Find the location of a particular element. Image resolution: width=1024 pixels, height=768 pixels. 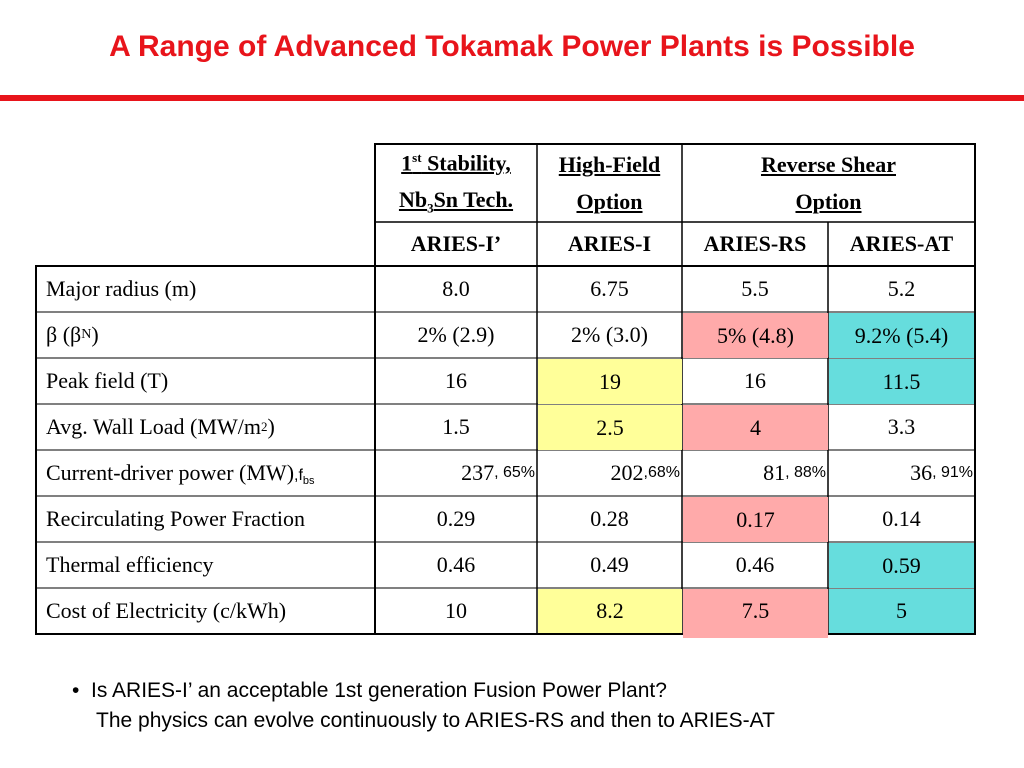

table-cell: 5.5 is located at coordinates (755, 288).